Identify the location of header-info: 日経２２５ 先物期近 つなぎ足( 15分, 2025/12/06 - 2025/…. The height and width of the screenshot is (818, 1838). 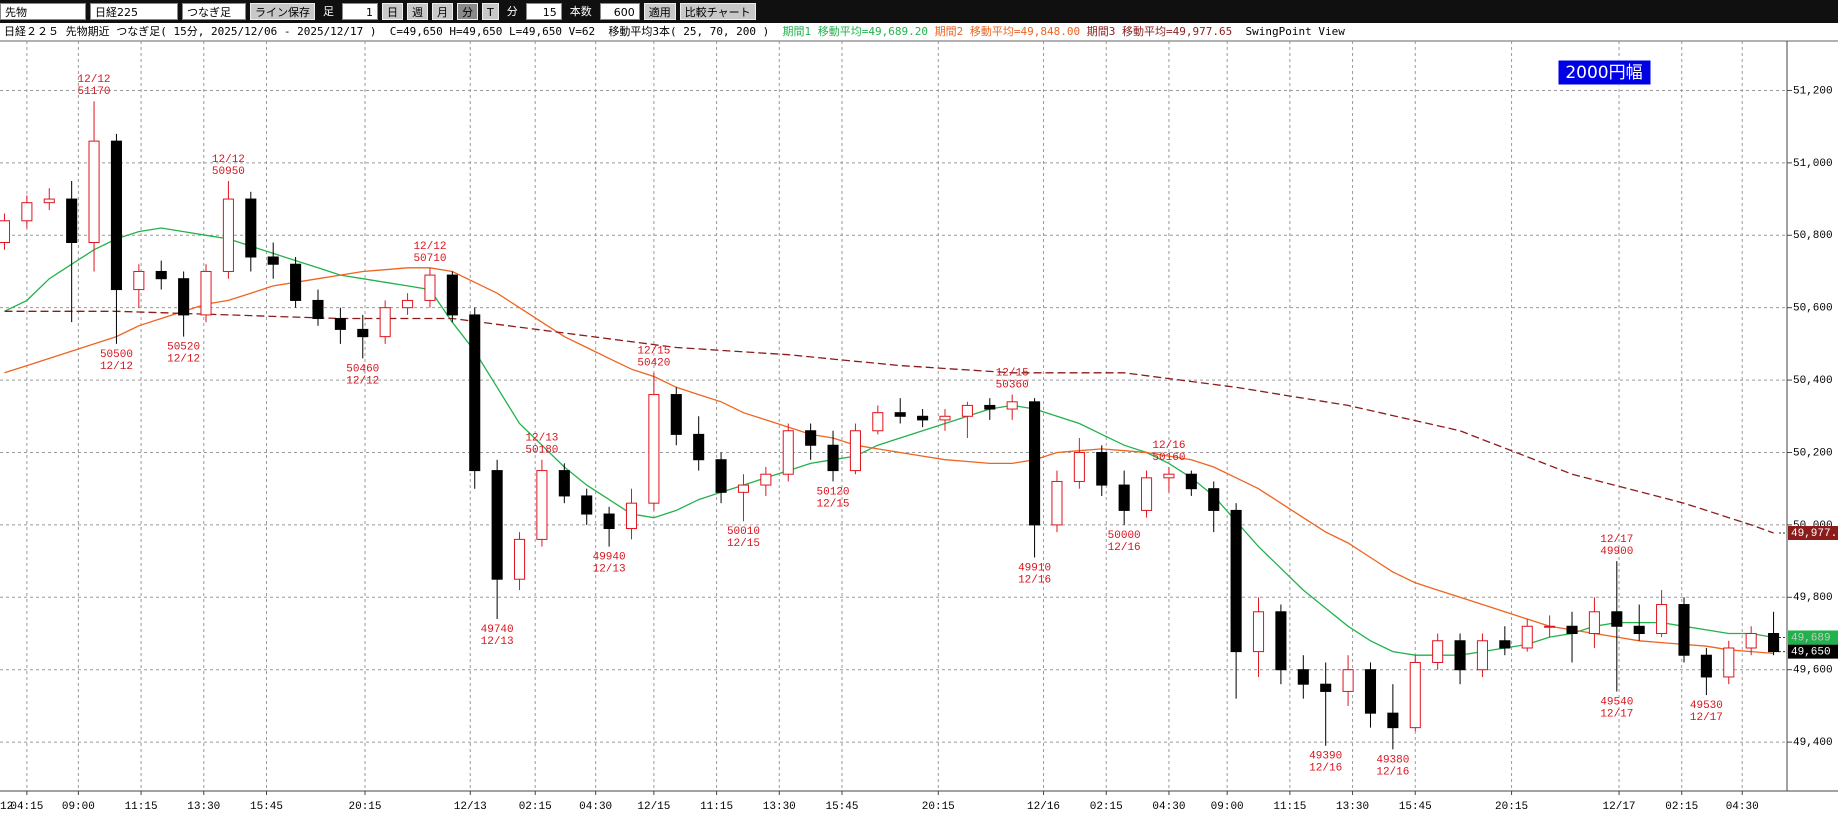
(387, 31).